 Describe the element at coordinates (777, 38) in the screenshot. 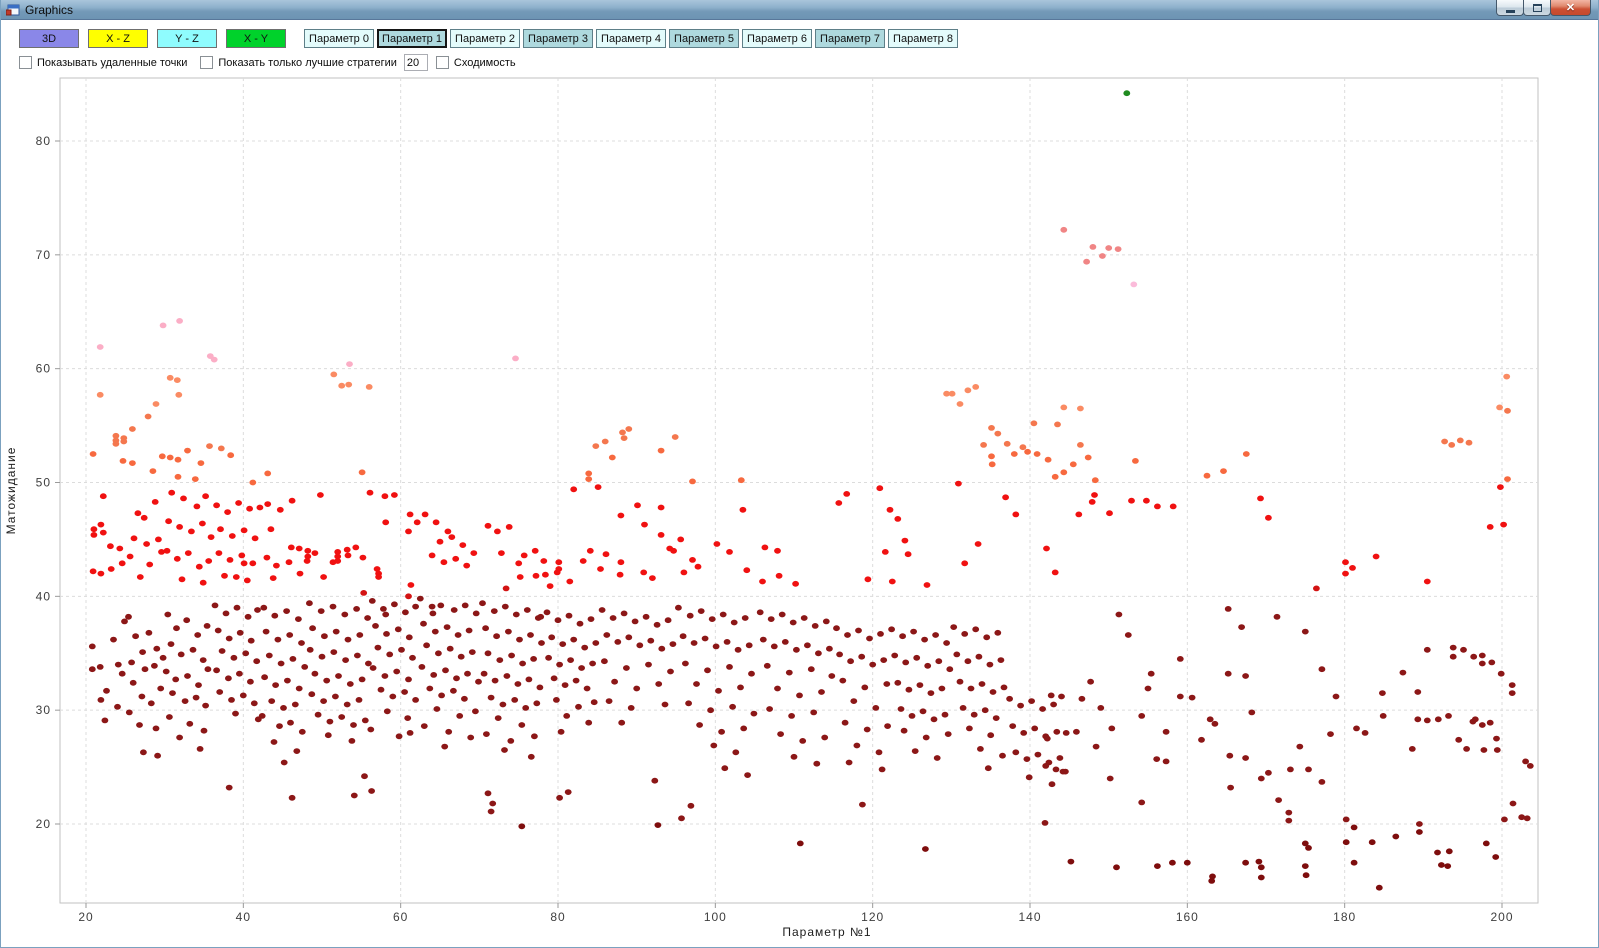

I see `param-button-6: Параметр 6` at that location.